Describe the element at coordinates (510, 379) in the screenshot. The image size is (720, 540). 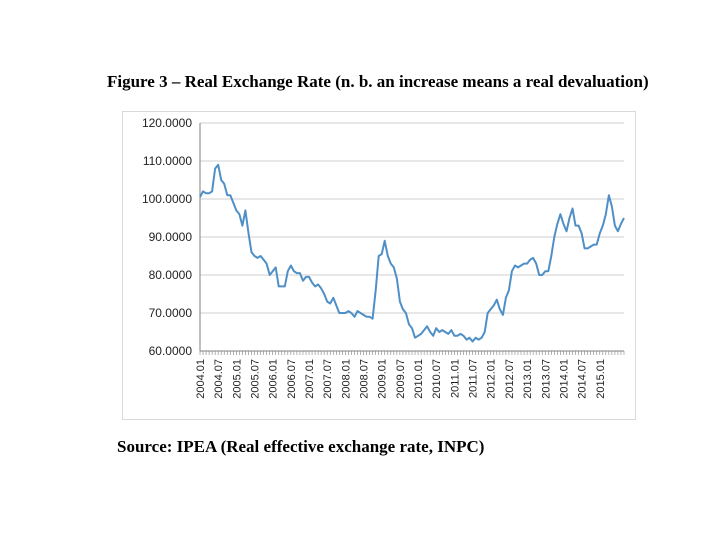
I see `x-tick-label: 2012.07` at that location.